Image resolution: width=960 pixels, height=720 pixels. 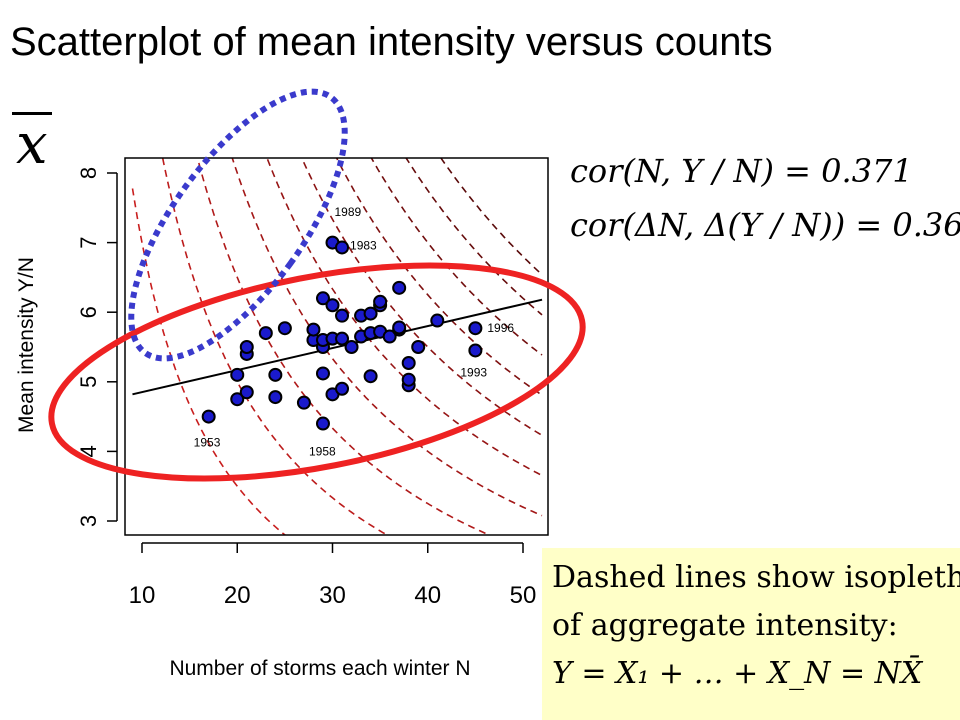 What do you see at coordinates (500, 328) in the screenshot?
I see `annotation-label: 1996` at bounding box center [500, 328].